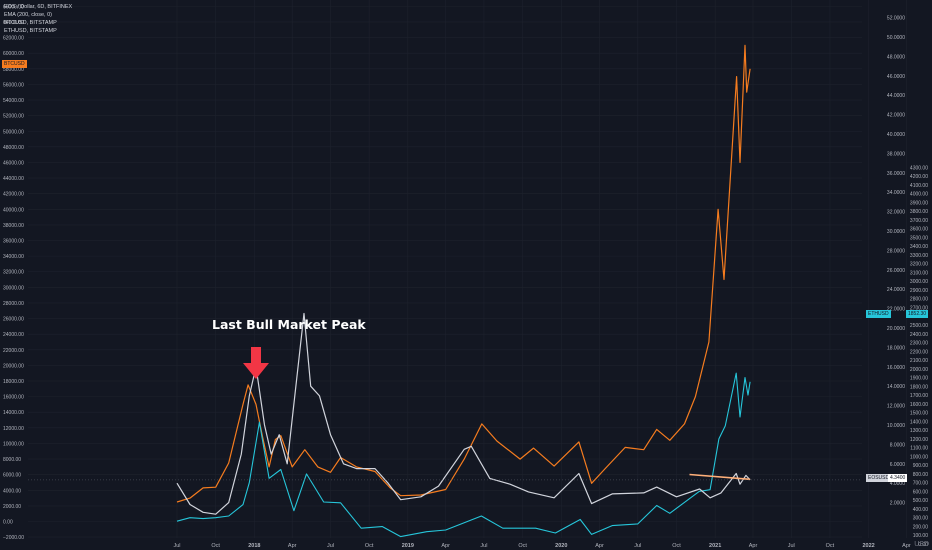  Describe the element at coordinates (13, 335) in the screenshot. I see `left-axis-tick: 24000.00` at that location.